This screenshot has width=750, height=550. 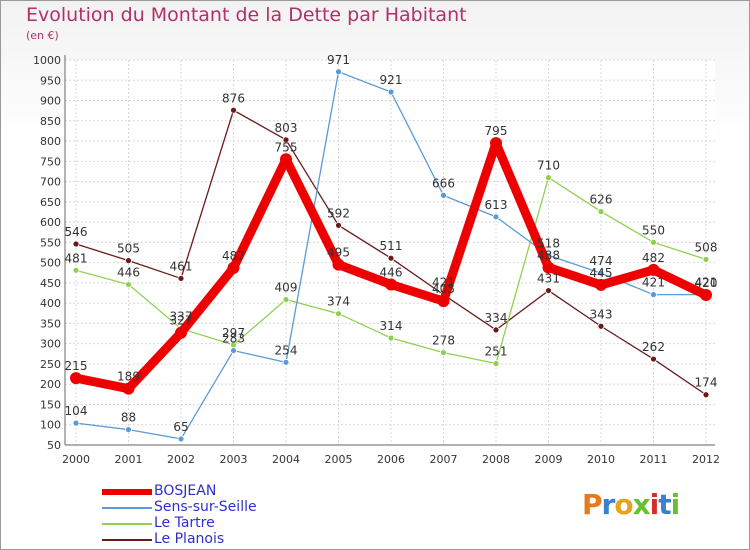 I want to click on data-label-sens-sur-seille: 254, so click(x=286, y=350).